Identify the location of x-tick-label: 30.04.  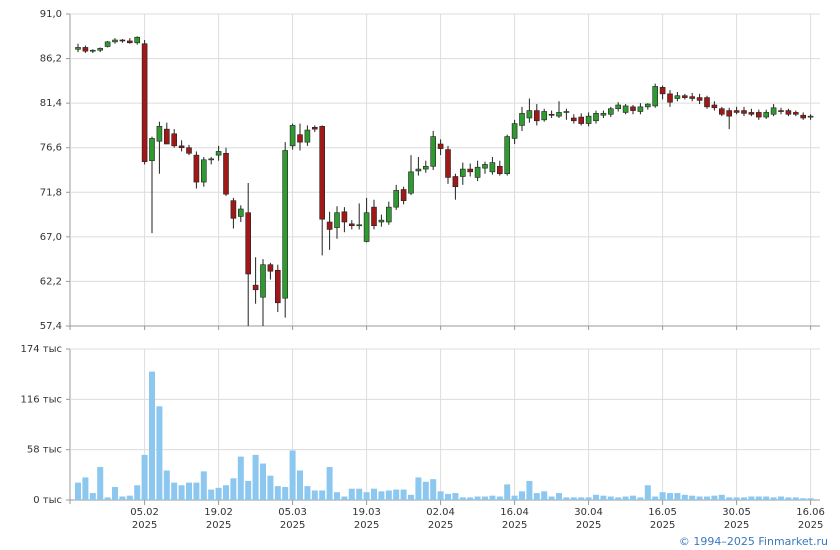
(588, 512).